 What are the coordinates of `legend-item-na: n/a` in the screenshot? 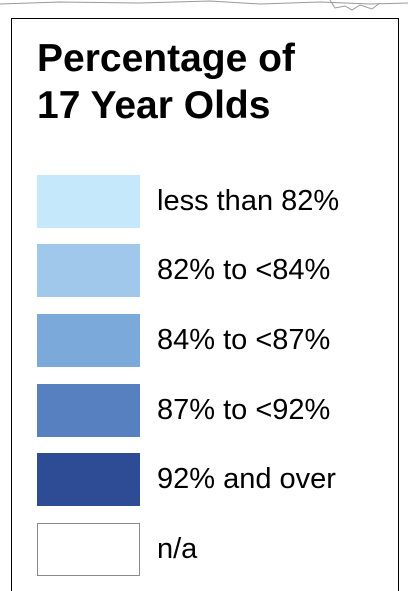 It's located at (217, 550).